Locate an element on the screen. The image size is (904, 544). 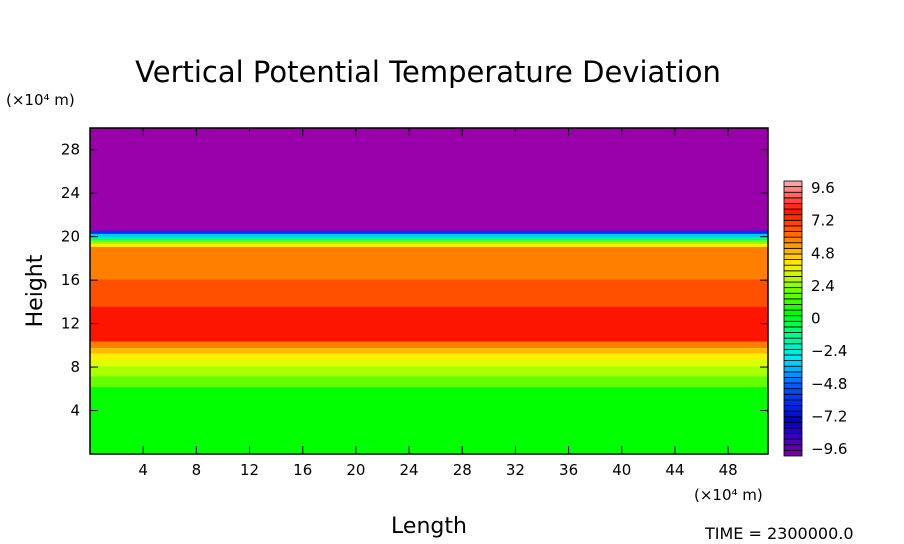
time-label: TIME = 2300000.0 is located at coordinates (779, 533).